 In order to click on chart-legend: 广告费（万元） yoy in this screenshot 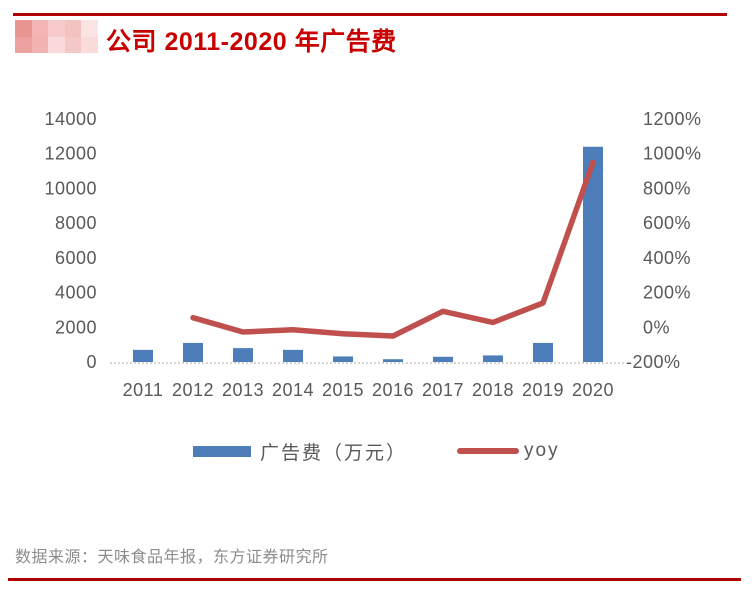, I will do `click(376, 452)`.